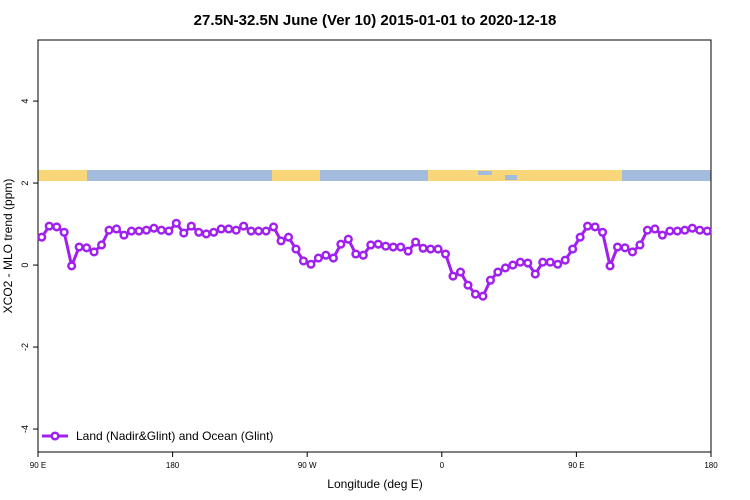 The image size is (750, 500). Describe the element at coordinates (25, 101) in the screenshot. I see `y-tick-label: 4` at that location.